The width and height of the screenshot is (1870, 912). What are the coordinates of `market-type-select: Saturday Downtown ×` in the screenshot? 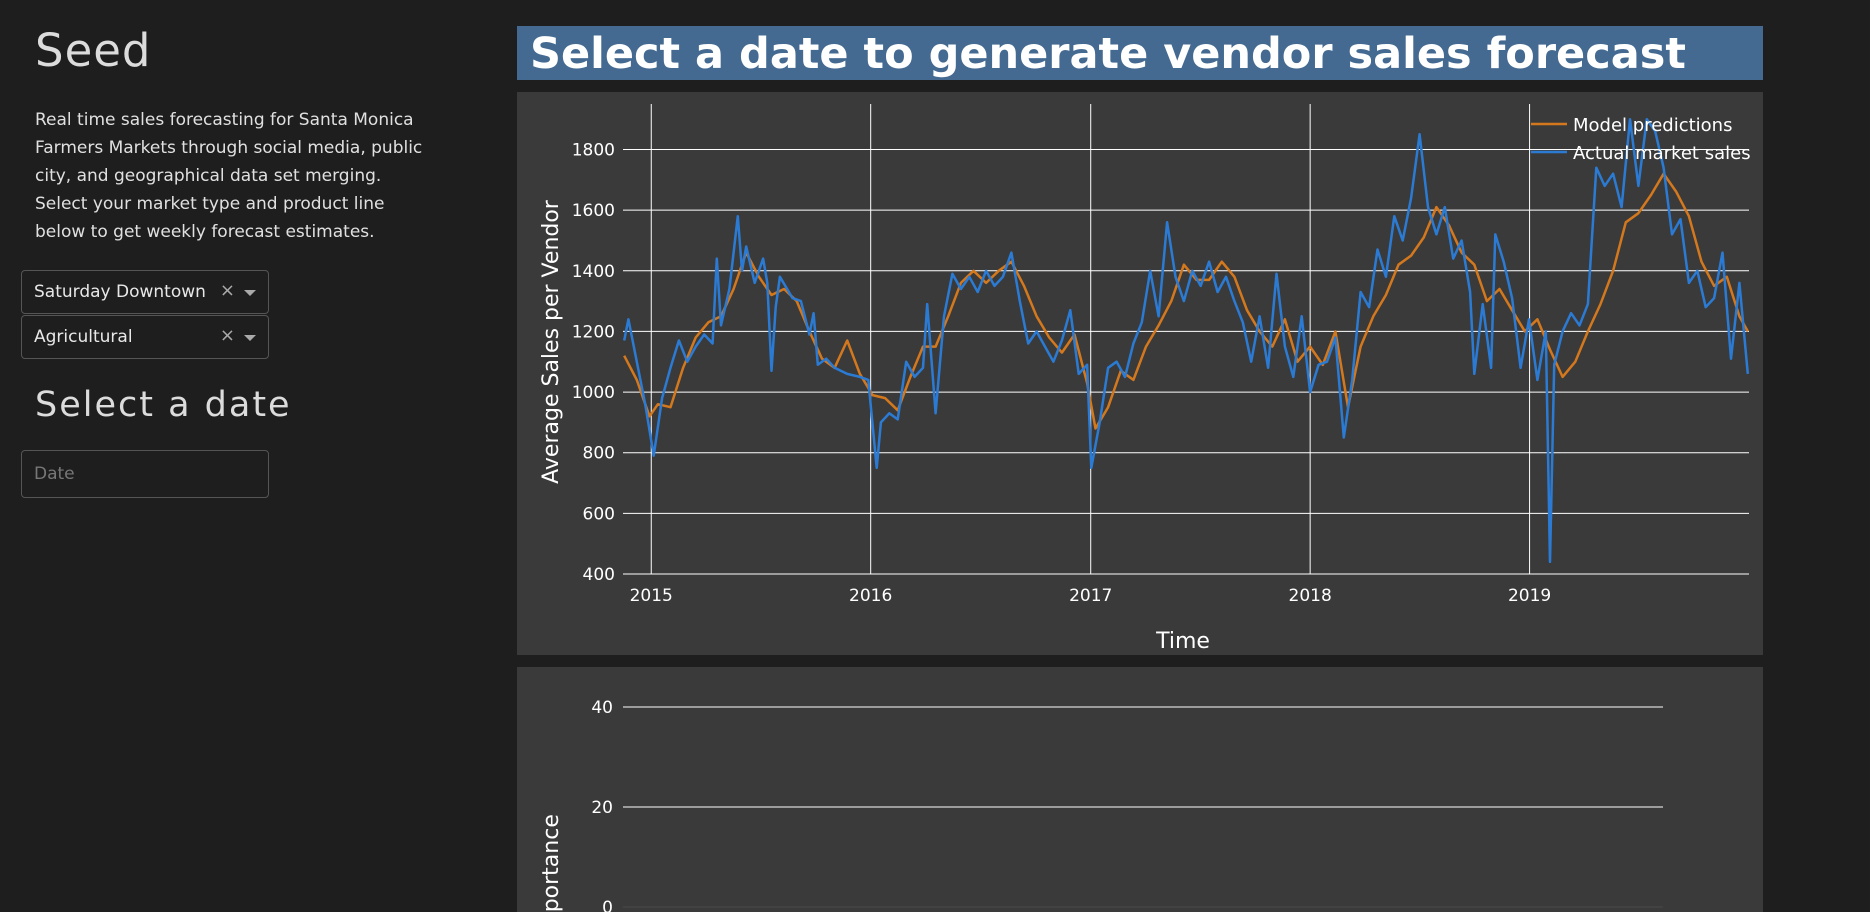 It's located at (145, 292).